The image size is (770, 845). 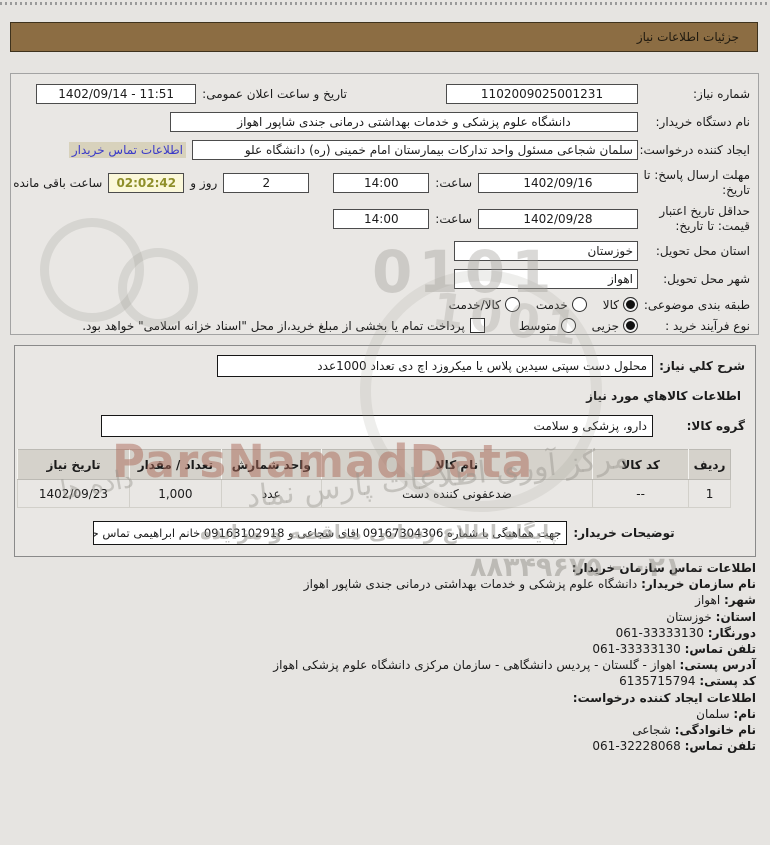 I want to click on province-label: استان محل تحویل:, so click(x=702, y=251).